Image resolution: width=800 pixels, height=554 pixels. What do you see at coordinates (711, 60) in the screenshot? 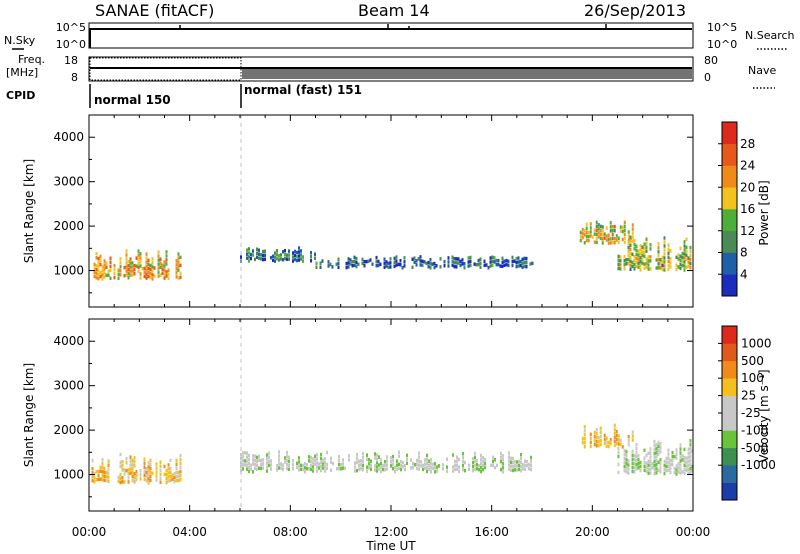
I see `nave-tick-high: 80` at bounding box center [711, 60].